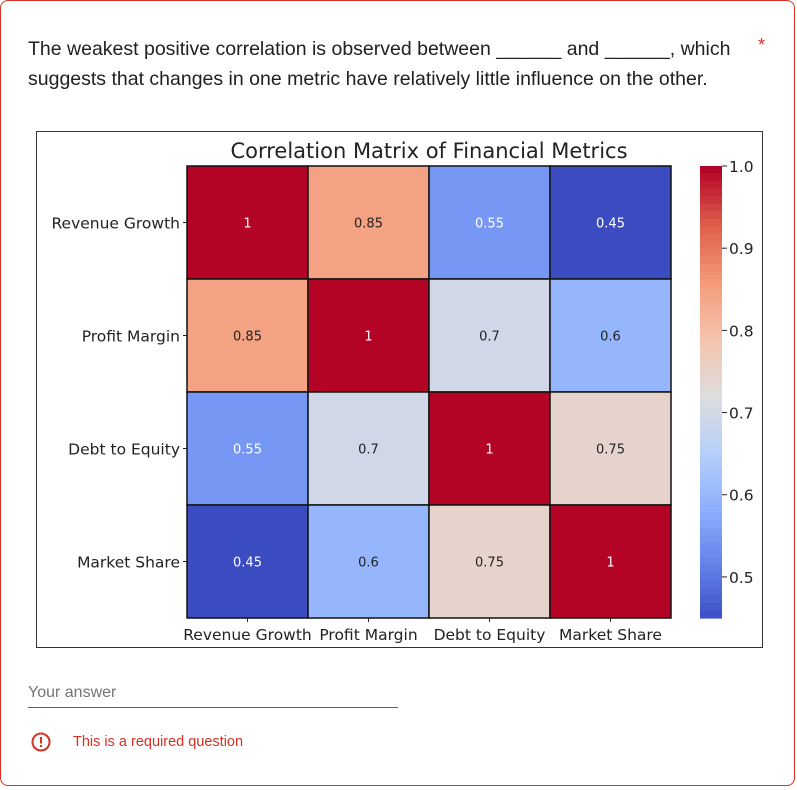  Describe the element at coordinates (741, 331) in the screenshot. I see `colorbar-tick-label: 0.8` at that location.